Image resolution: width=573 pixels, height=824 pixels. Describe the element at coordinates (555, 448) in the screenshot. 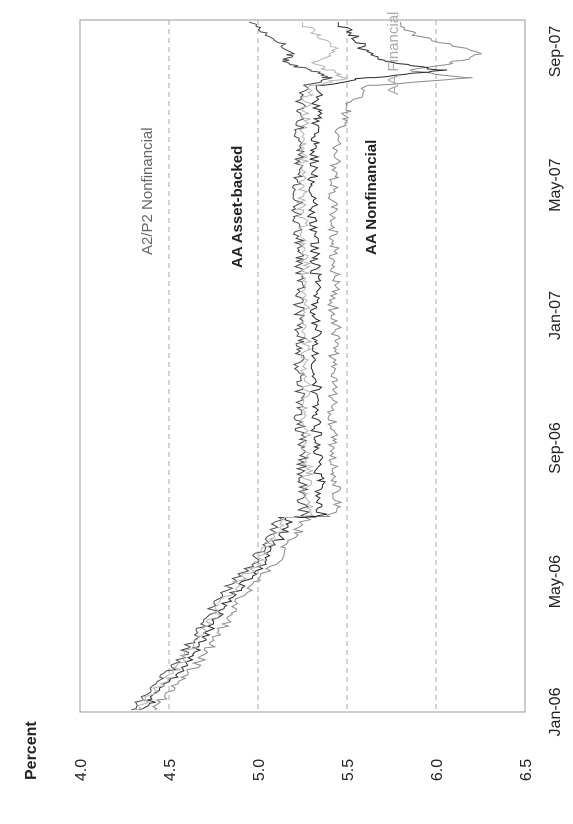

I see `x-tick-label: Sep-06` at that location.